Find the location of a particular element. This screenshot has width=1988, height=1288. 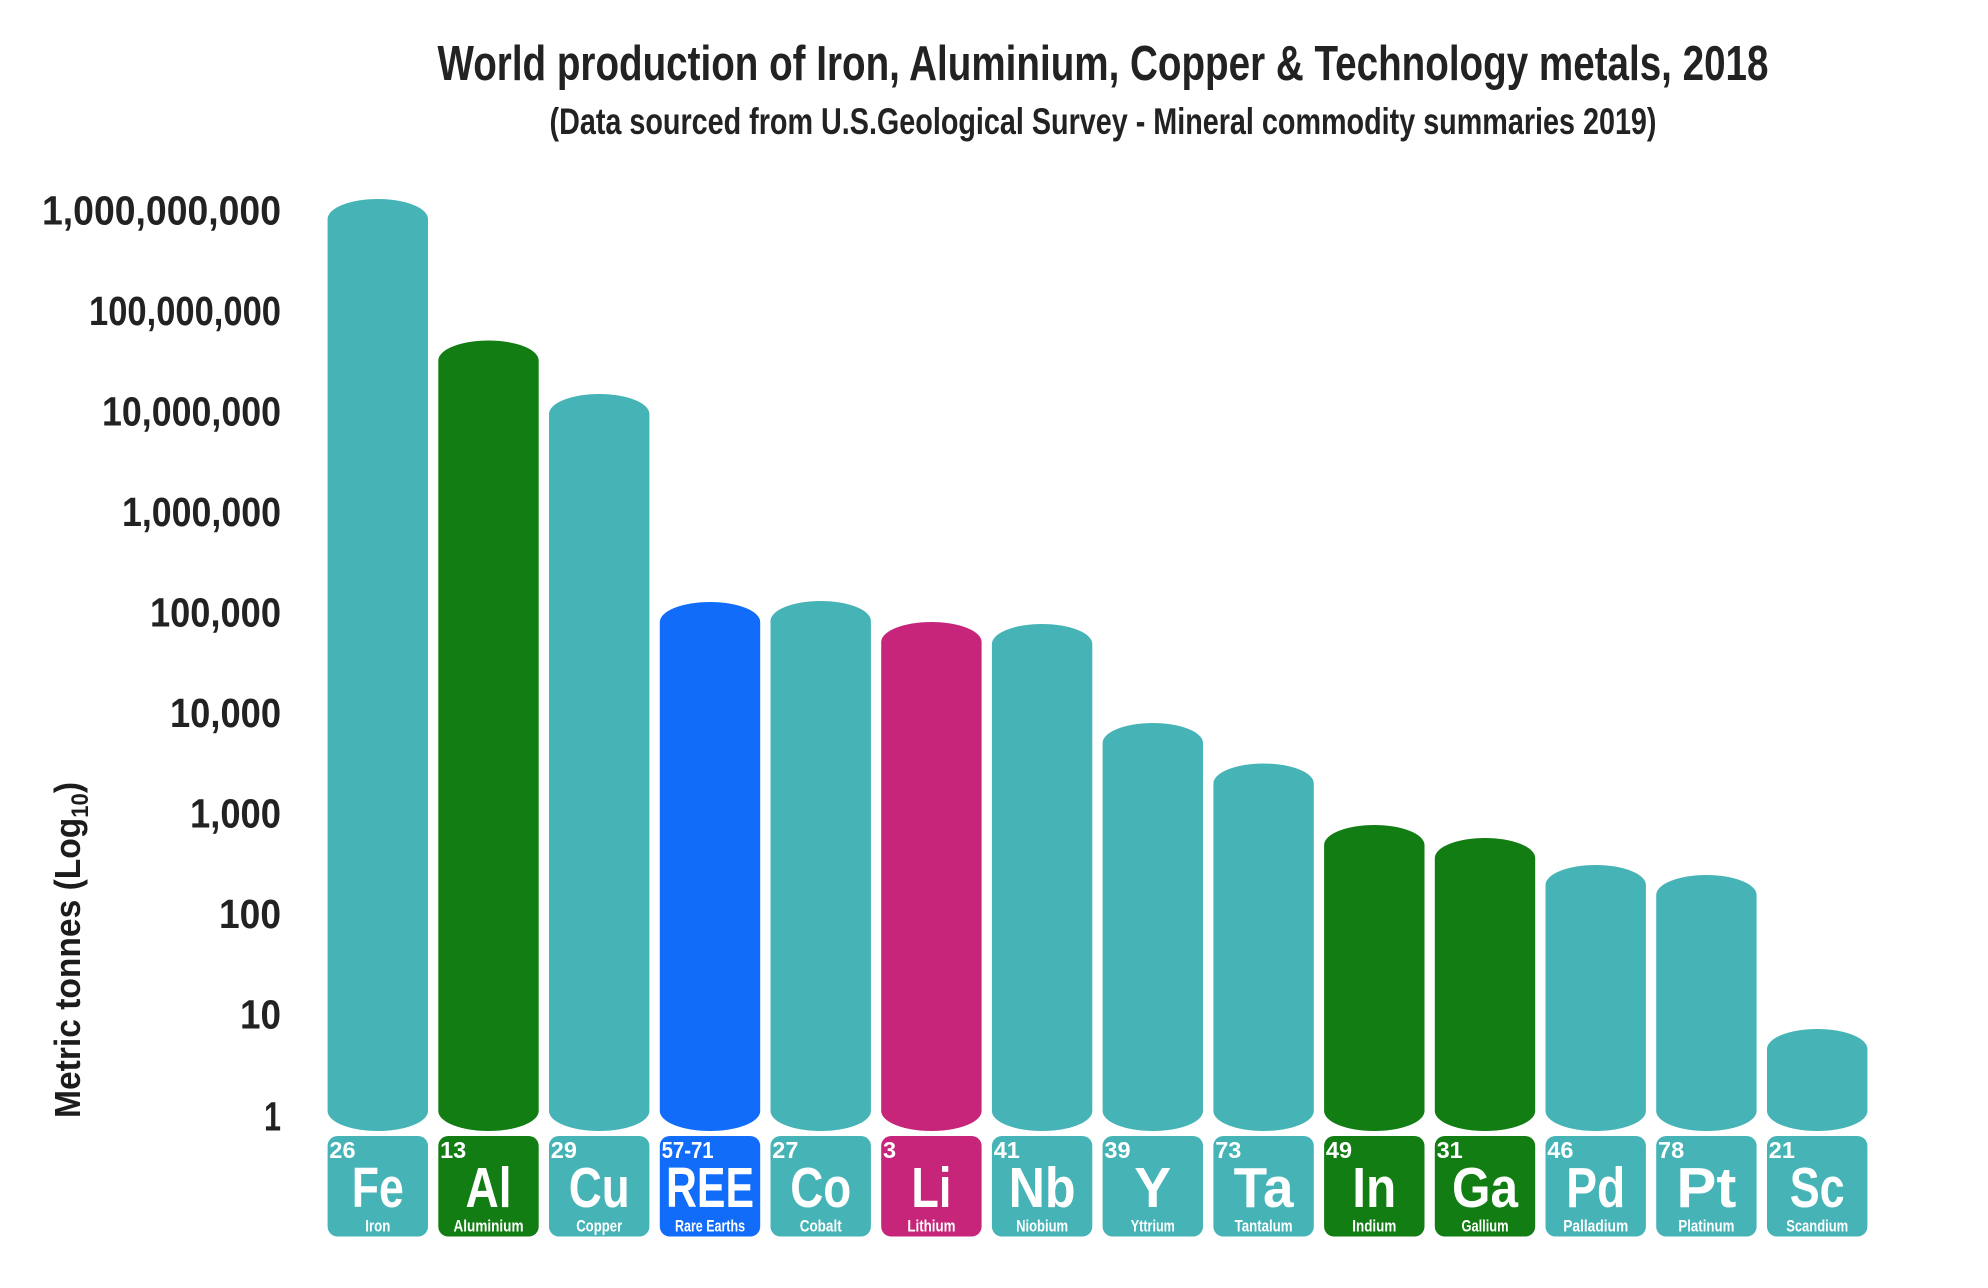

svg-text: 3 is located at coordinates (889, 1150).